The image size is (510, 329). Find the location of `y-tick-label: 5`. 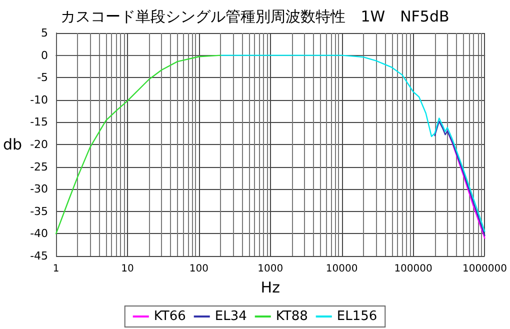

y-tick-label: 5 is located at coordinates (44, 33).